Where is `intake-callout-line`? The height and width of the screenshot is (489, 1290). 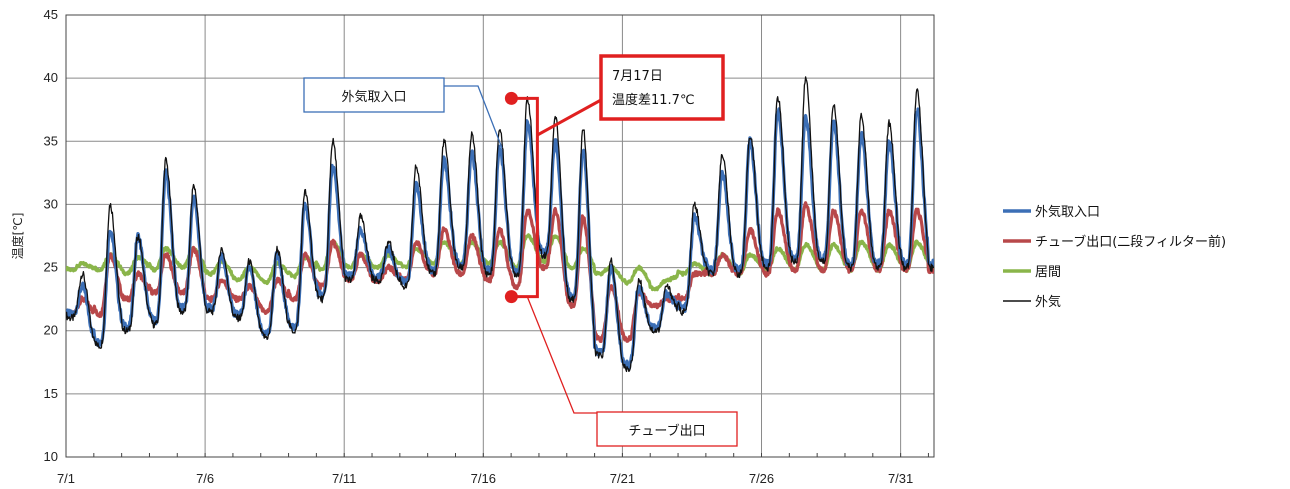
intake-callout-line is located at coordinates (473, 117).